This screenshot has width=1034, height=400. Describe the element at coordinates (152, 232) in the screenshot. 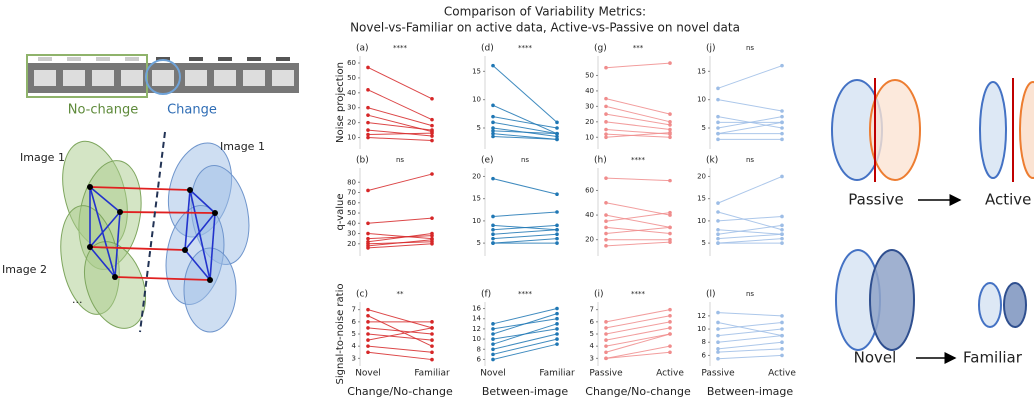

I see `divider` at that location.